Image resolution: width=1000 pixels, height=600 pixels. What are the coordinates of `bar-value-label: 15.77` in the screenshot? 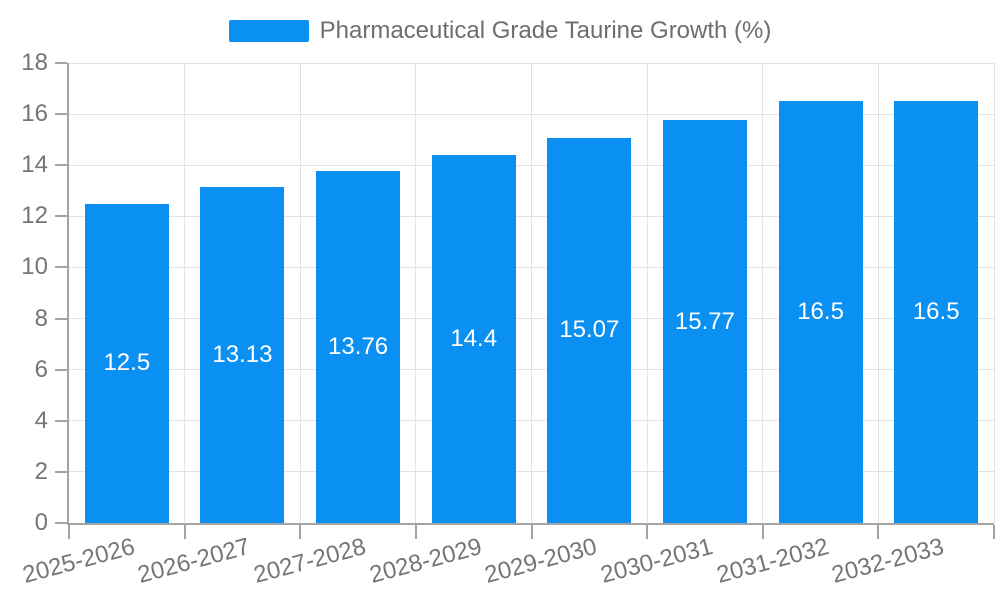 It's located at (704, 321).